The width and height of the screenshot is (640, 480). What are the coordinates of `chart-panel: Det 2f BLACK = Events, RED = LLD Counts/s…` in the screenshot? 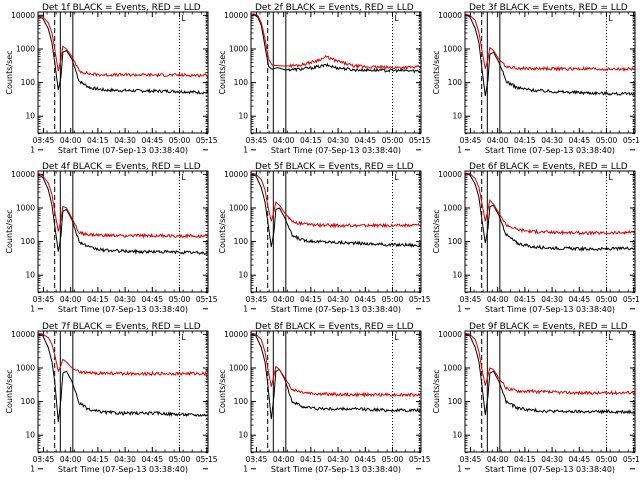 It's located at (324, 79).